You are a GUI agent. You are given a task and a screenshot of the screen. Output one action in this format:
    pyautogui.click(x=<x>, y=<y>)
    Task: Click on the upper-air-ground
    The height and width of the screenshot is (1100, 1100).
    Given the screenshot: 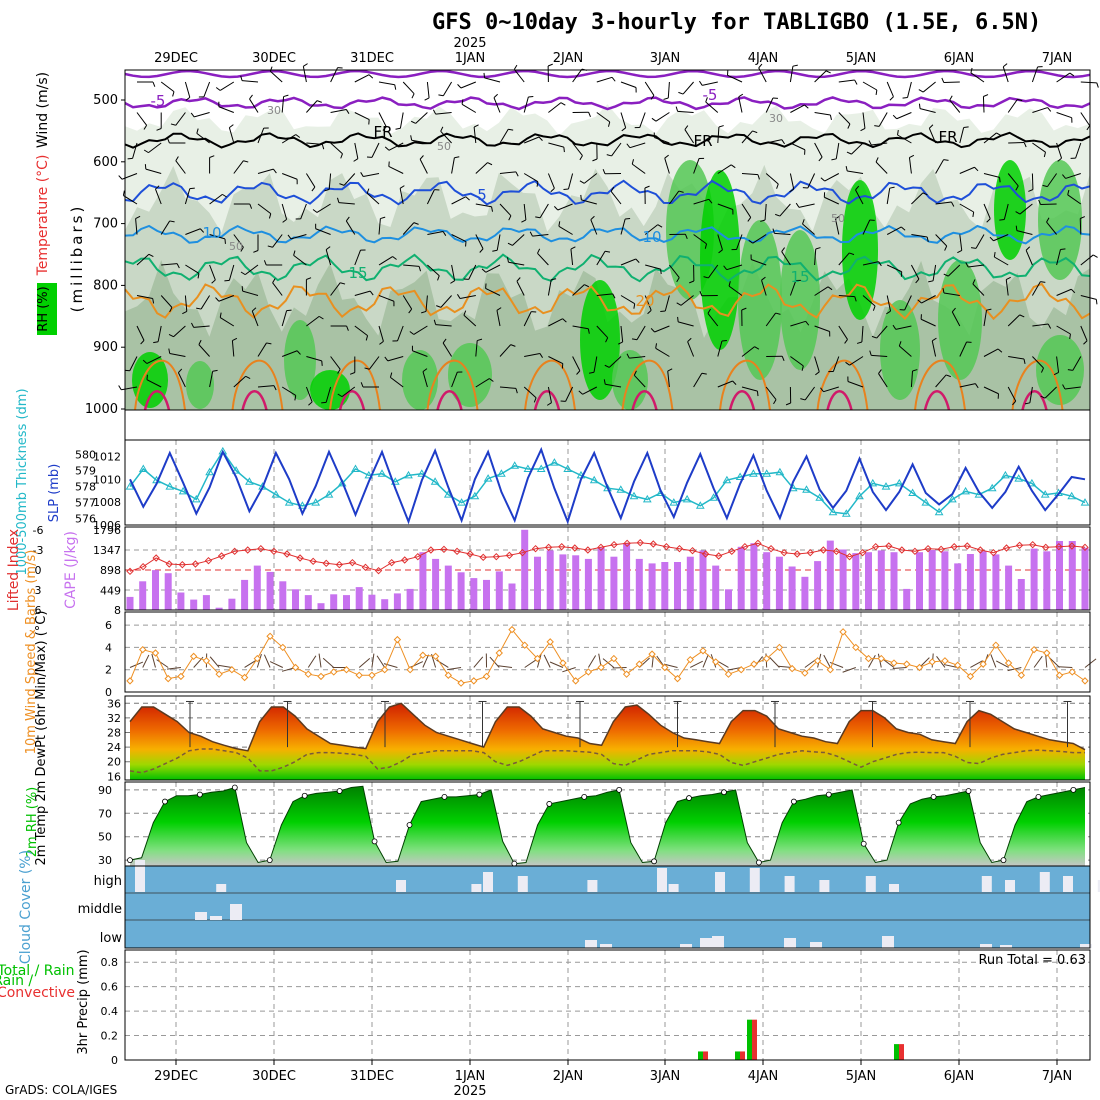 What is the action you would take?
    pyautogui.click(x=607, y=425)
    